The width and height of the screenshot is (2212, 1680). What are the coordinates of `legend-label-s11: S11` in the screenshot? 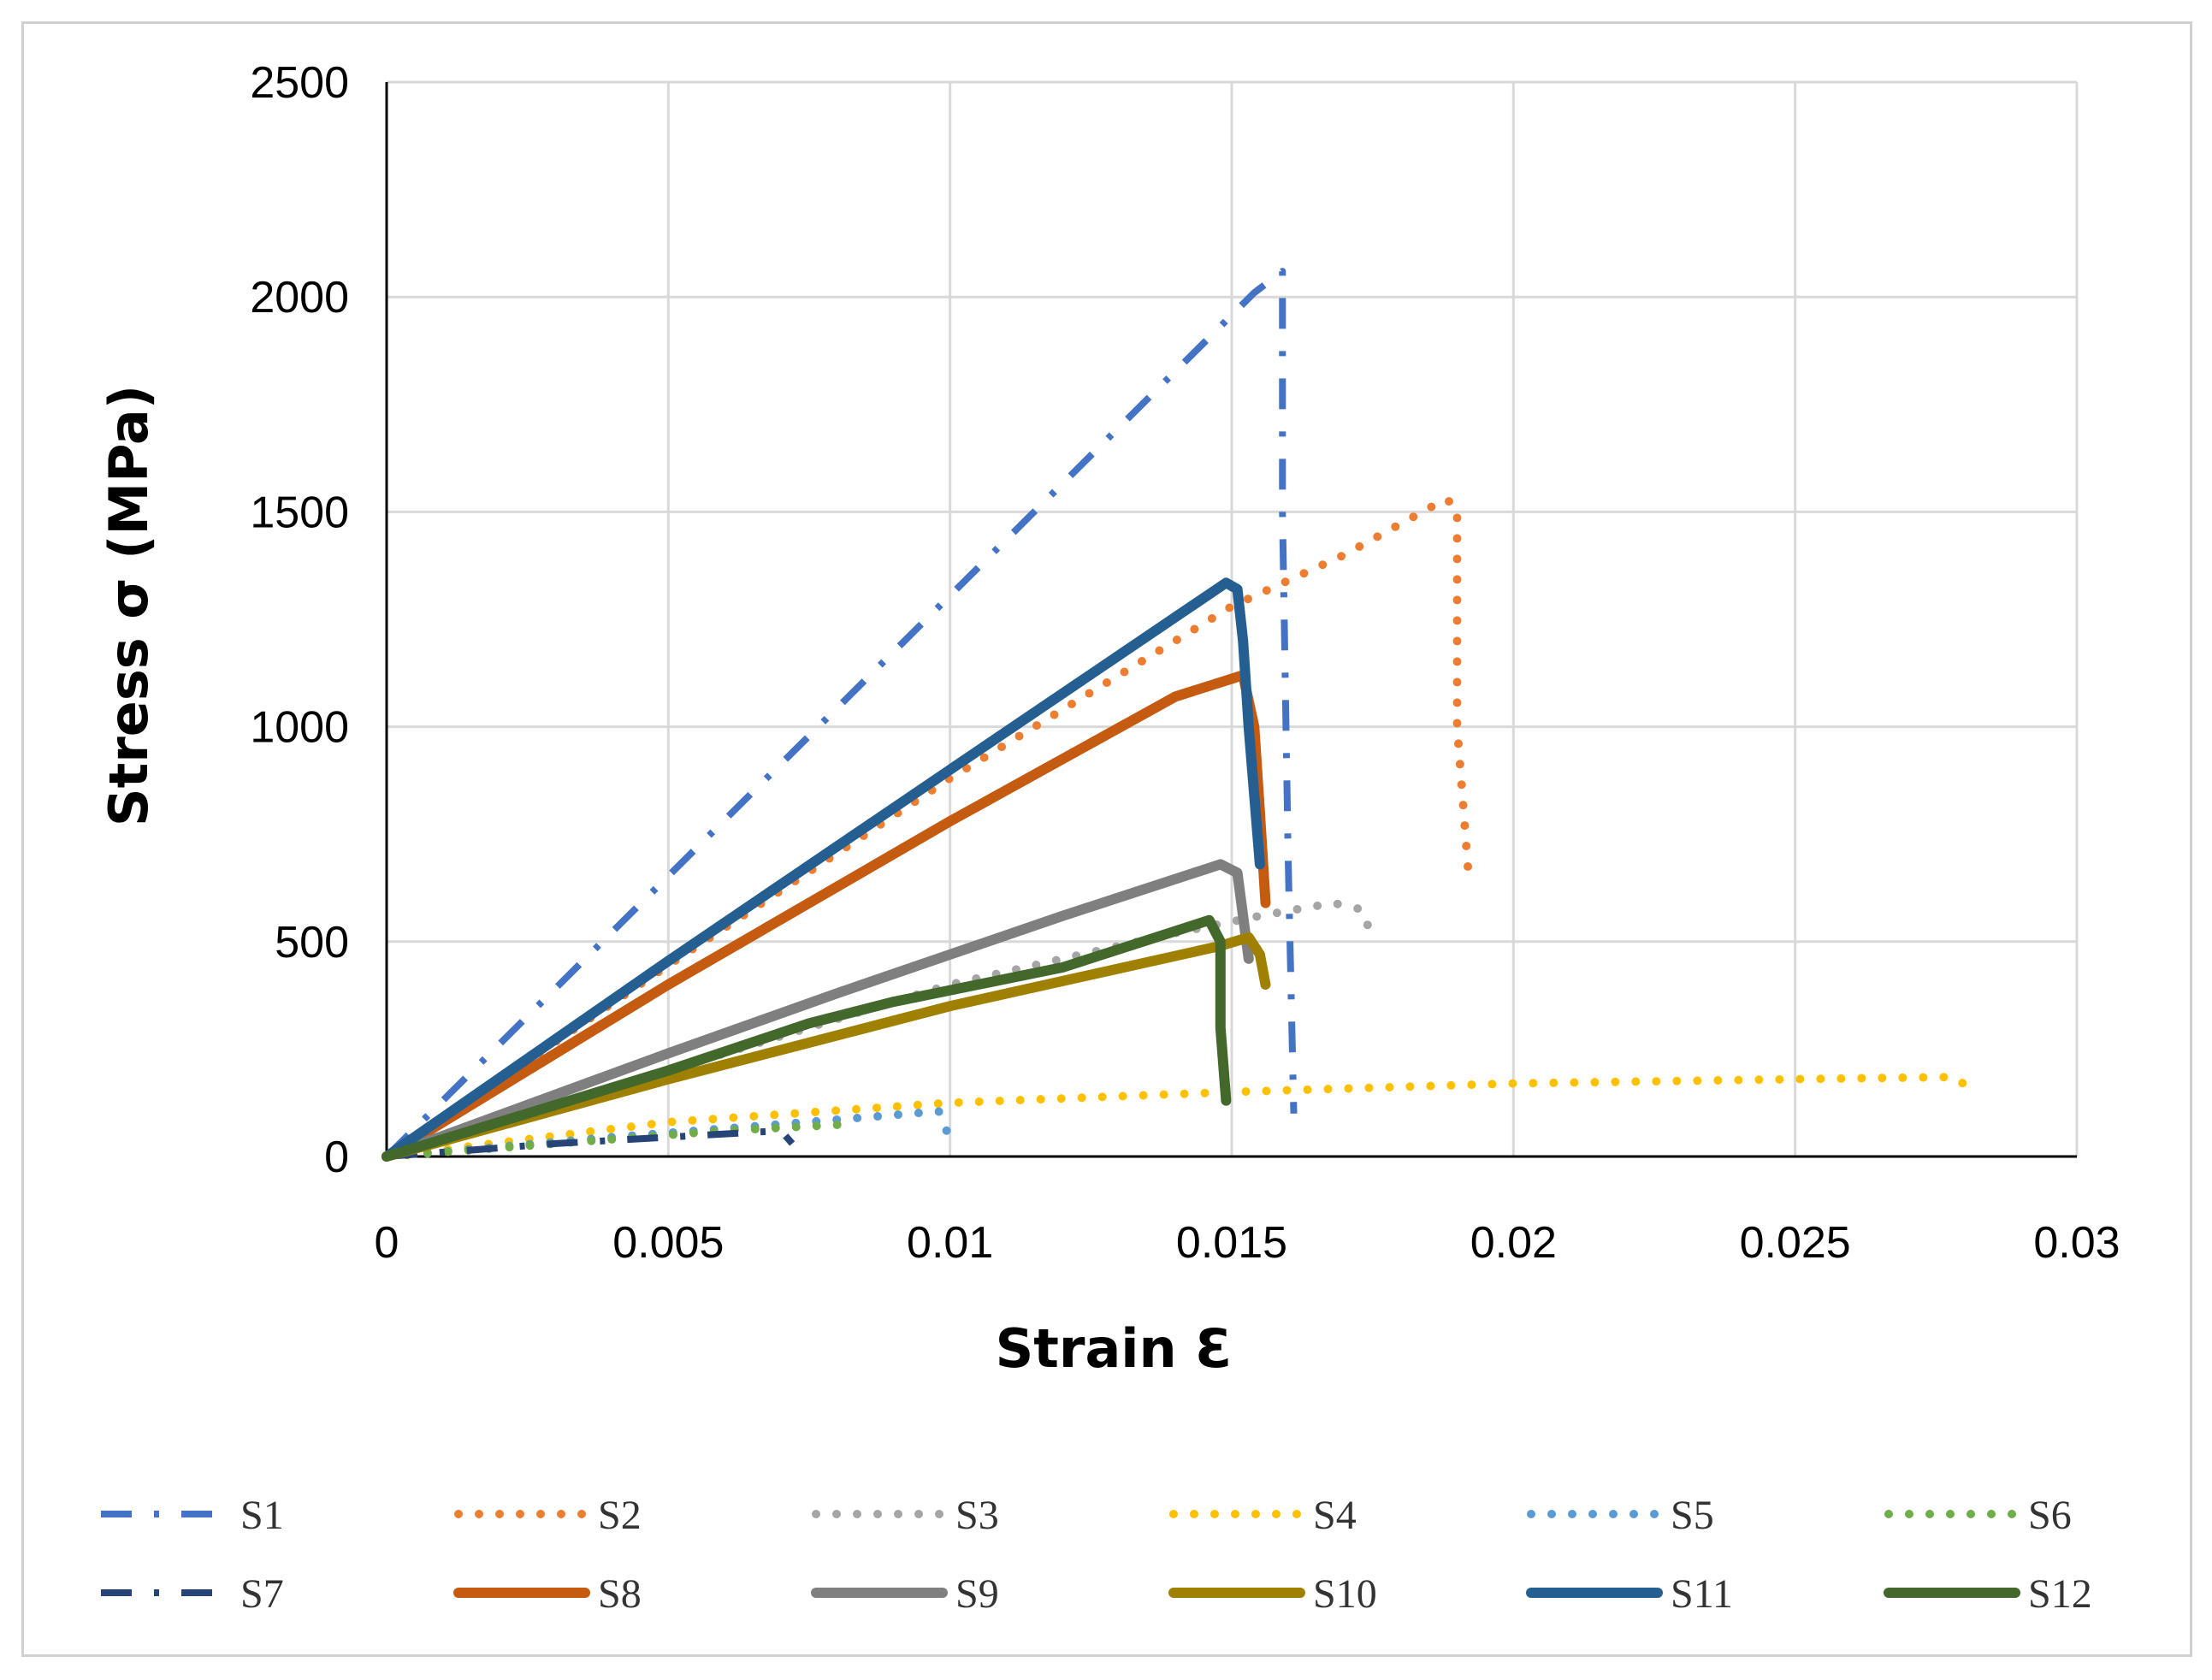 It's located at (1702, 1594).